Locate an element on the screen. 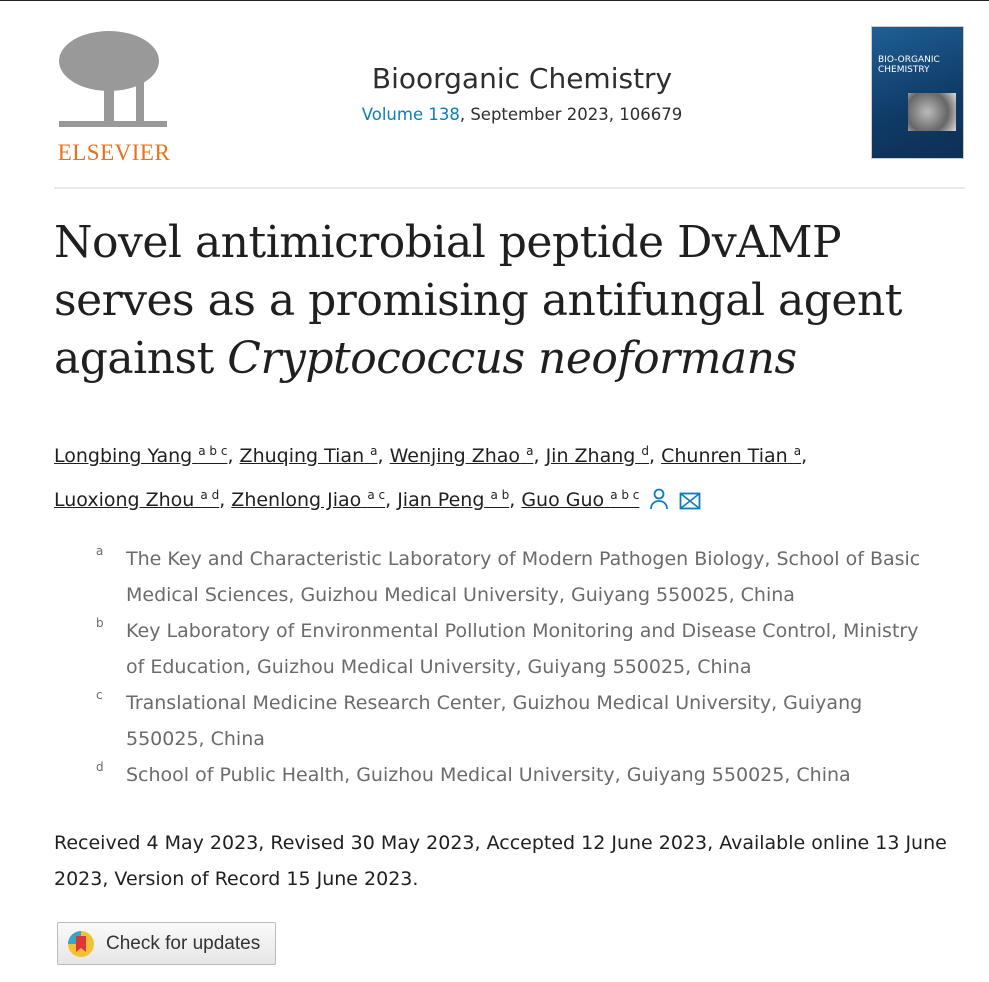 The height and width of the screenshot is (982, 989). author-link: Chunren Tian a is located at coordinates (731, 455).